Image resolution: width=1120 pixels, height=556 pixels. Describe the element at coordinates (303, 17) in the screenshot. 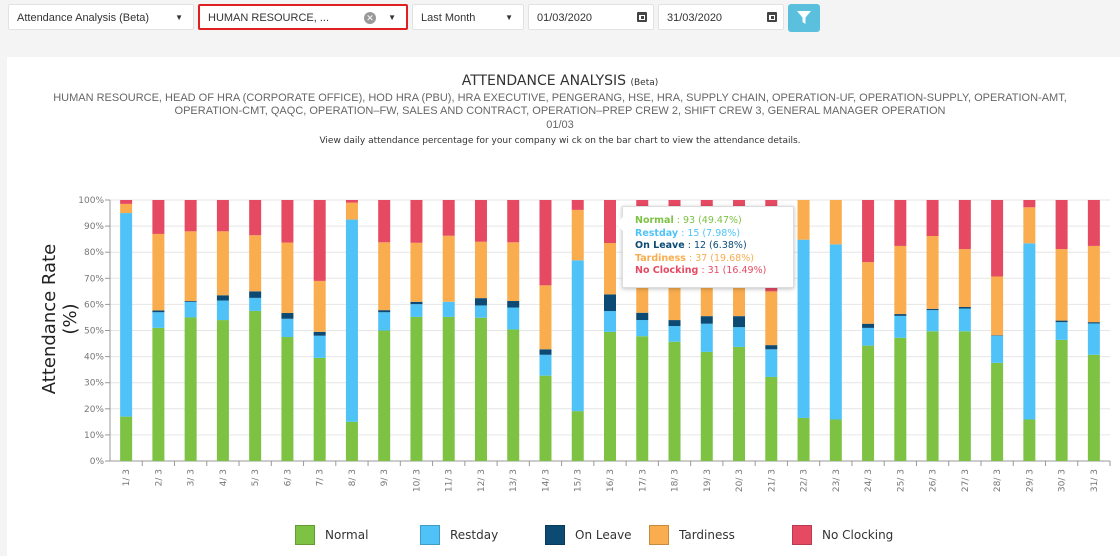

I see `department-select: HUMAN RESOURCE, ... ✕ ▼` at that location.